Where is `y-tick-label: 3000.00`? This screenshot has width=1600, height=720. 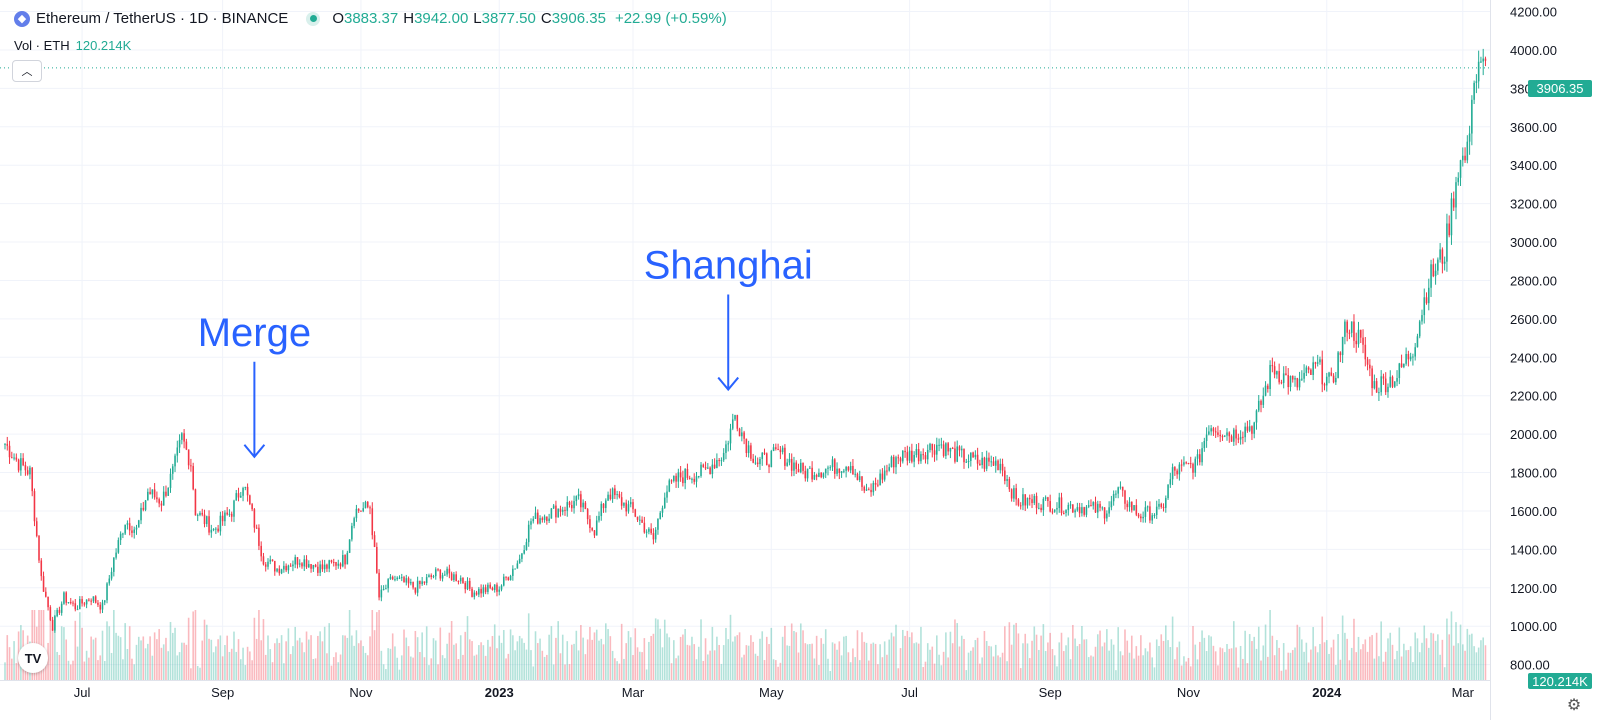
y-tick-label: 3000.00 is located at coordinates (1533, 242).